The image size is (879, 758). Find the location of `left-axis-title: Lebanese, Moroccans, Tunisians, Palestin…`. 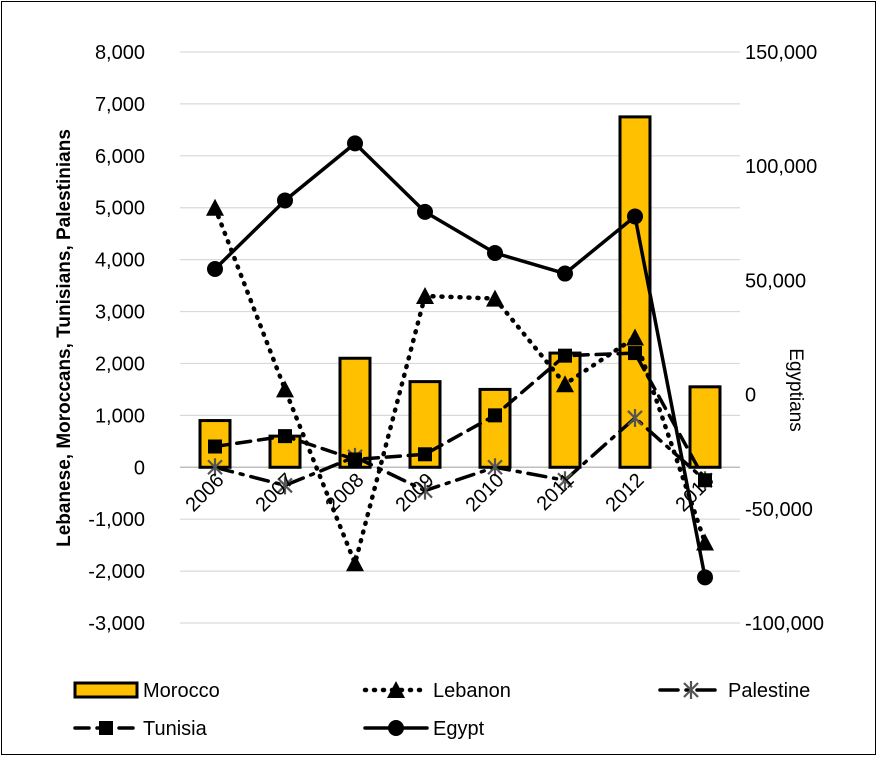

left-axis-title: Lebanese, Moroccans, Tunisians, Palestin… is located at coordinates (64, 338).